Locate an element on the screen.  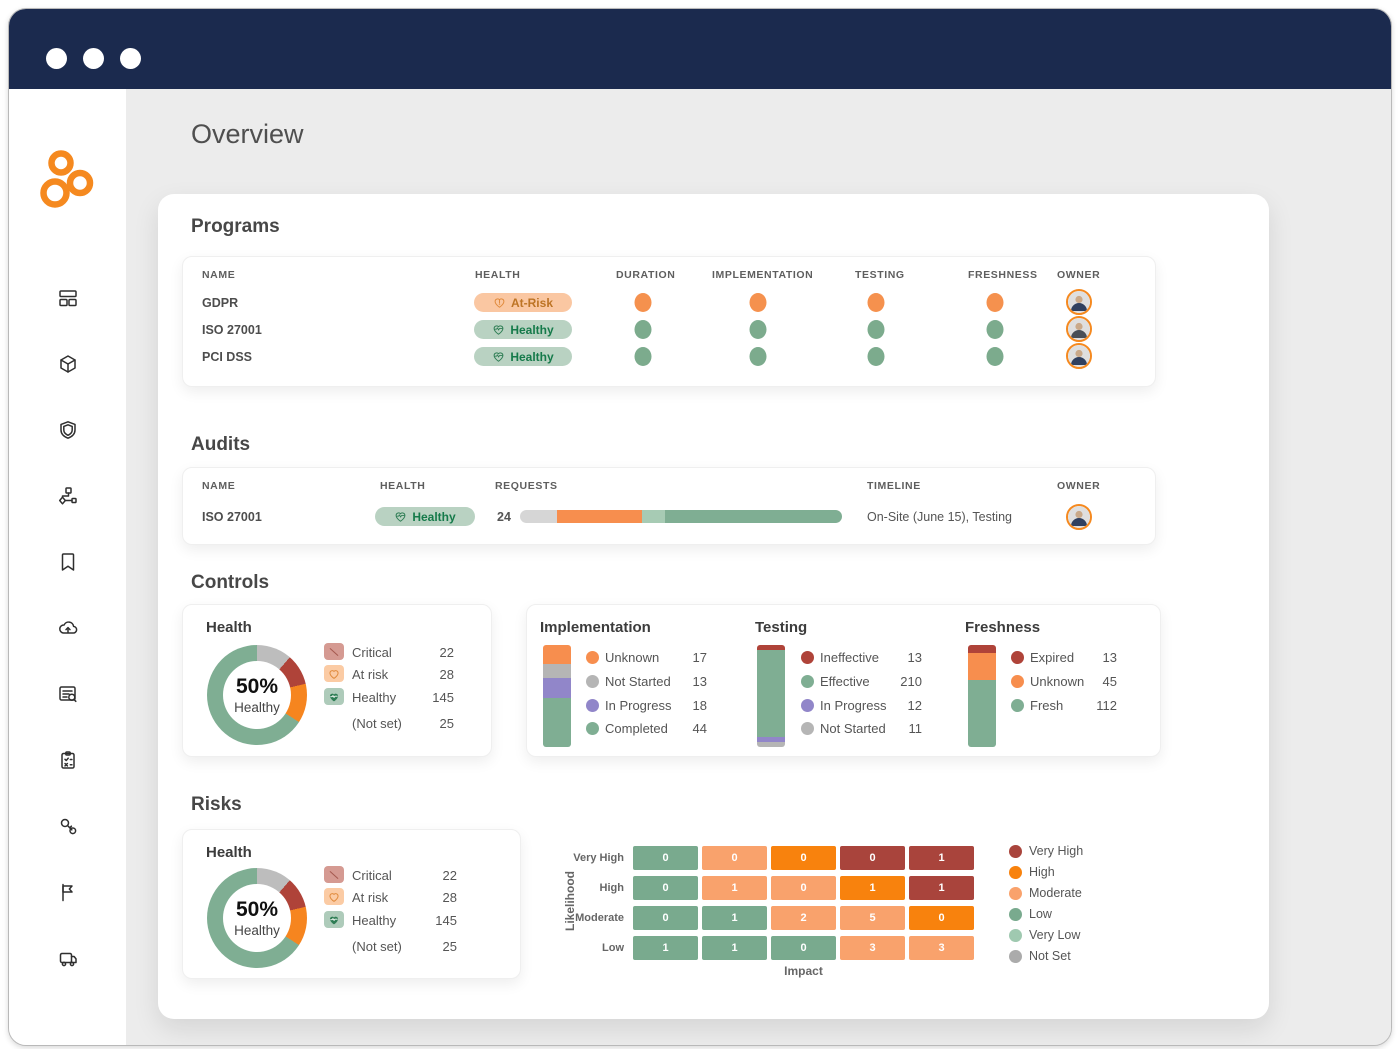
matrix-x-axis-label: Impact is located at coordinates (803, 971).